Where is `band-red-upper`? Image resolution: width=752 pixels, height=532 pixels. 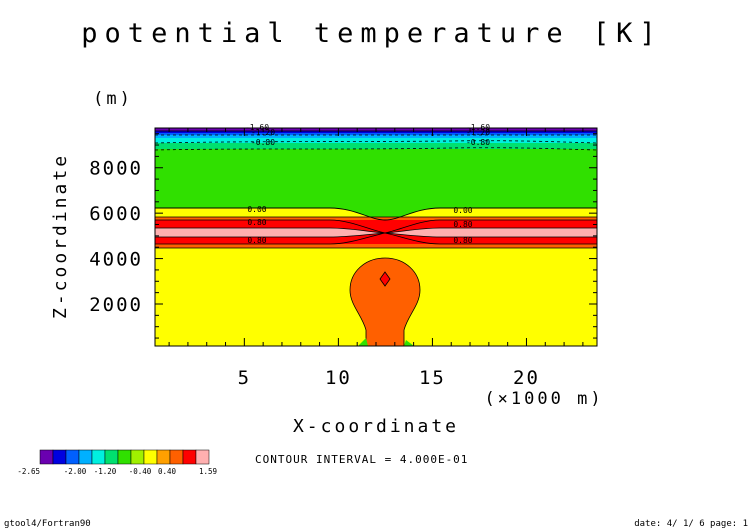
band-red-upper is located at coordinates (376, 226).